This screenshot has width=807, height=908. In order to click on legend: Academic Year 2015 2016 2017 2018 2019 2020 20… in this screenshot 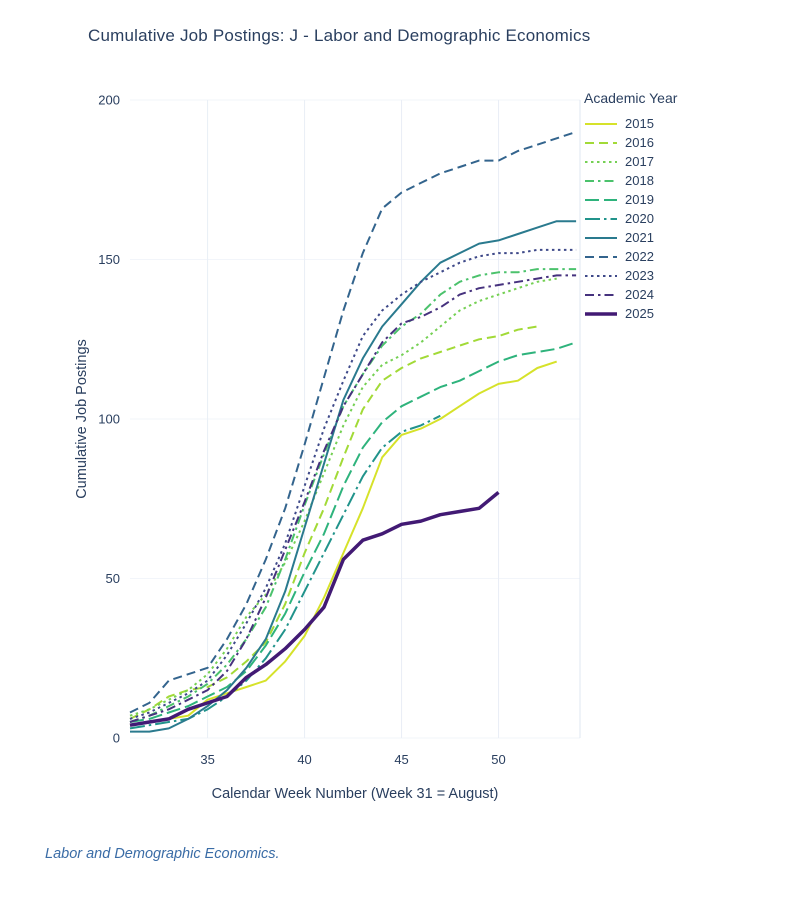, I will do `click(630, 206)`.